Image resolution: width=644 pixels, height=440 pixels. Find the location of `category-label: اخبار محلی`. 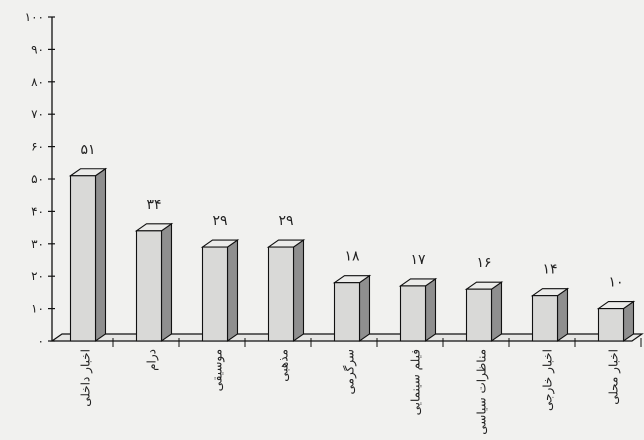

category-label: اخبار محلی is located at coordinates (614, 377).